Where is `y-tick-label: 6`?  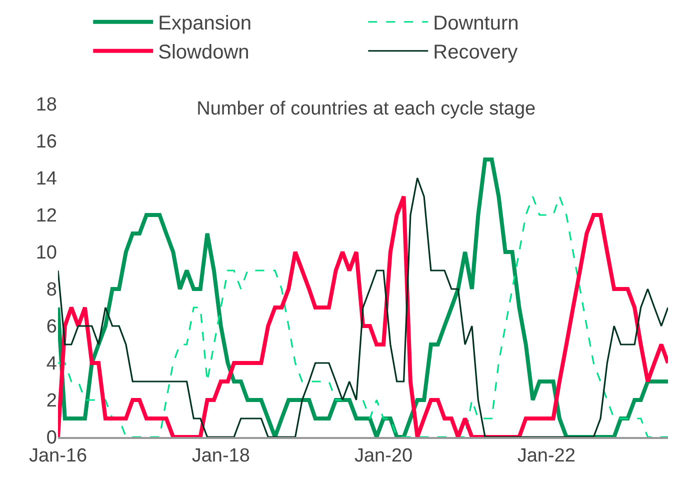
y-tick-label: 6 is located at coordinates (51, 327).